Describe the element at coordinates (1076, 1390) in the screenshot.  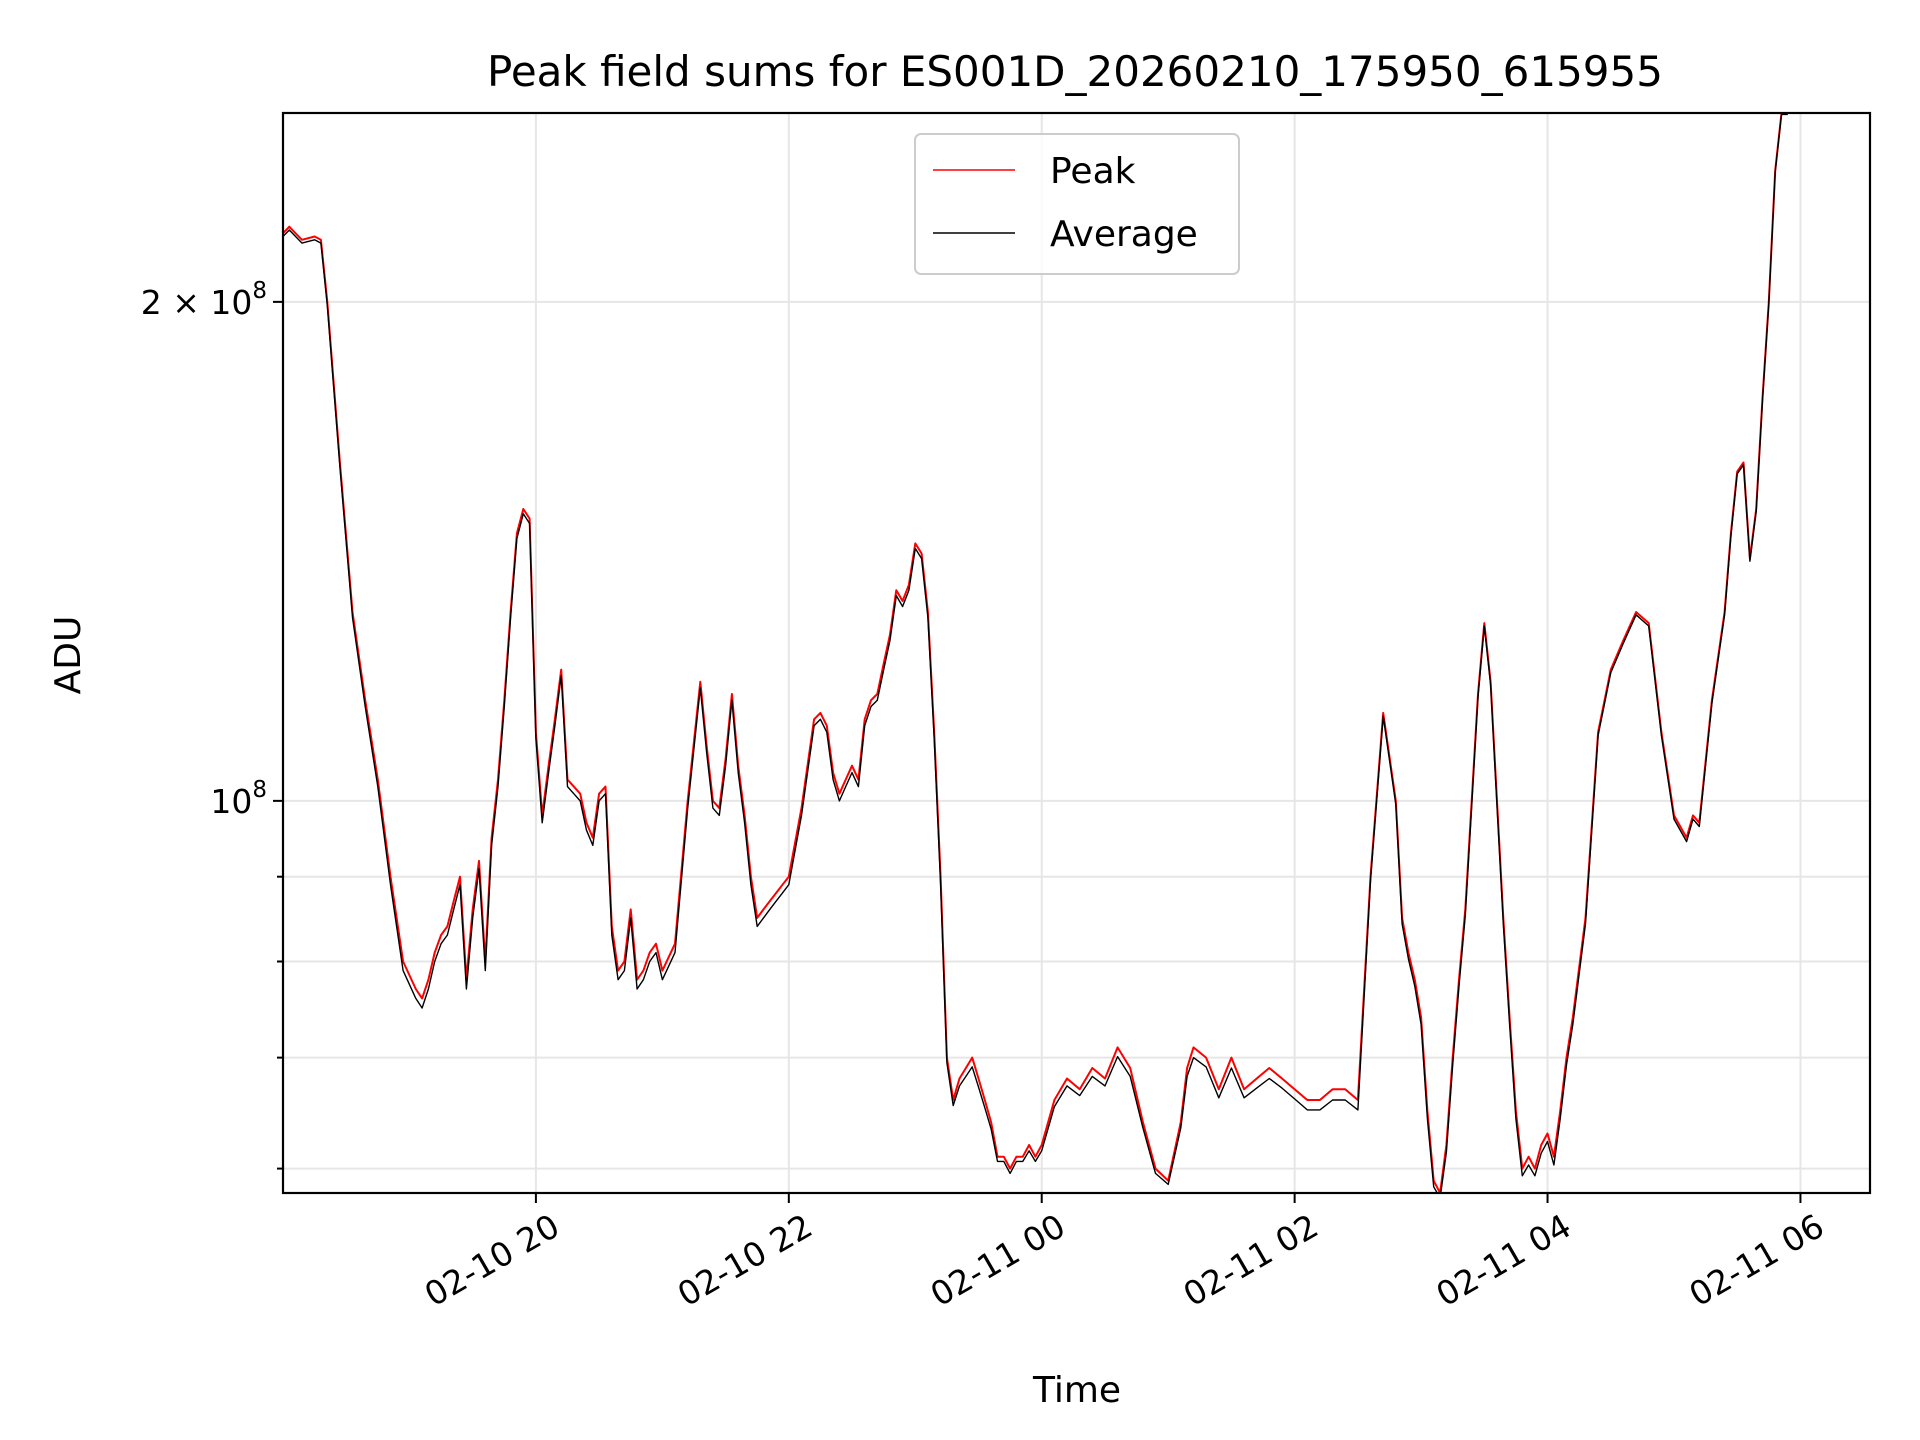
I see `x-axis-label: Time` at that location.